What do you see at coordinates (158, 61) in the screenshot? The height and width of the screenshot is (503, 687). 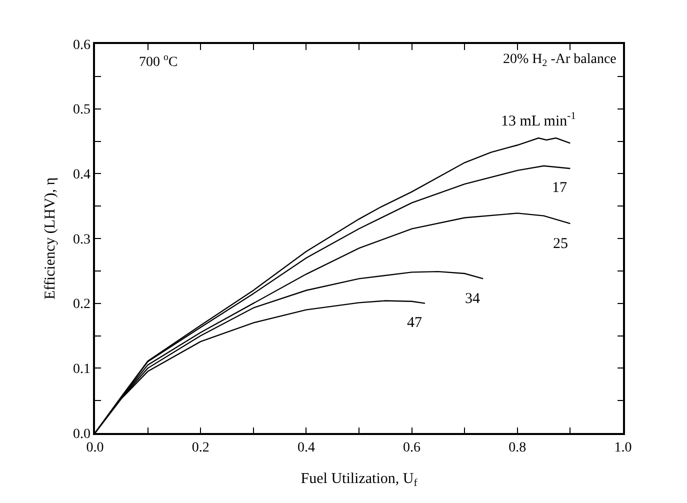 I see `annotation: 700 $^{o}$C` at bounding box center [158, 61].